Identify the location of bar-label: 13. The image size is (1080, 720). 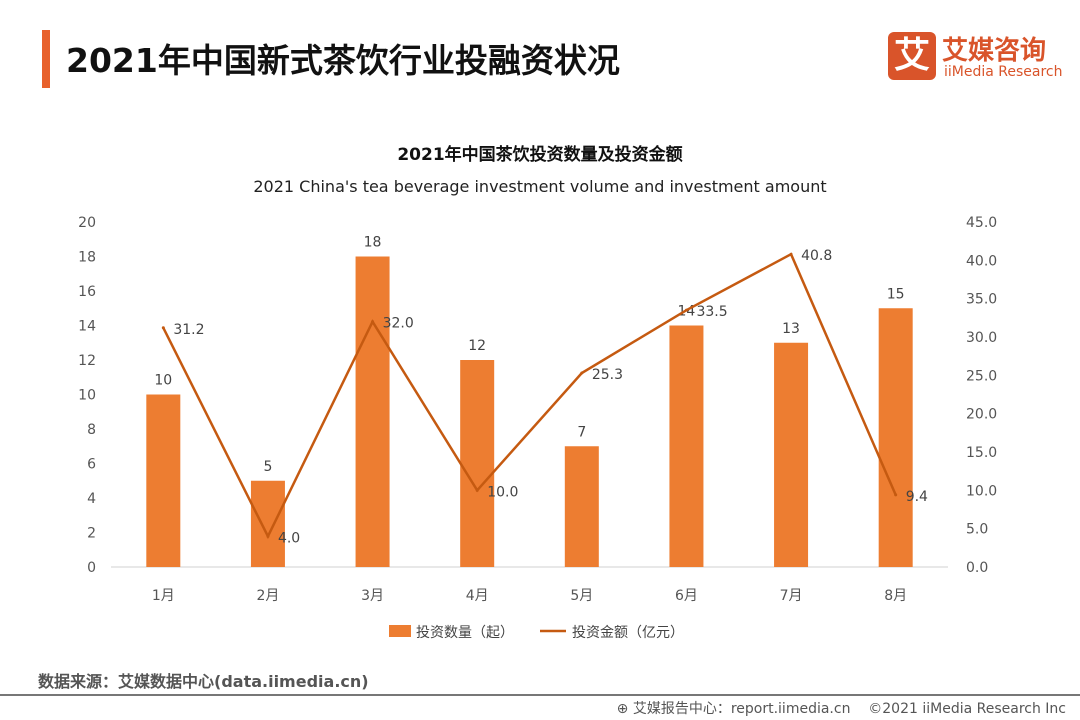
(791, 329).